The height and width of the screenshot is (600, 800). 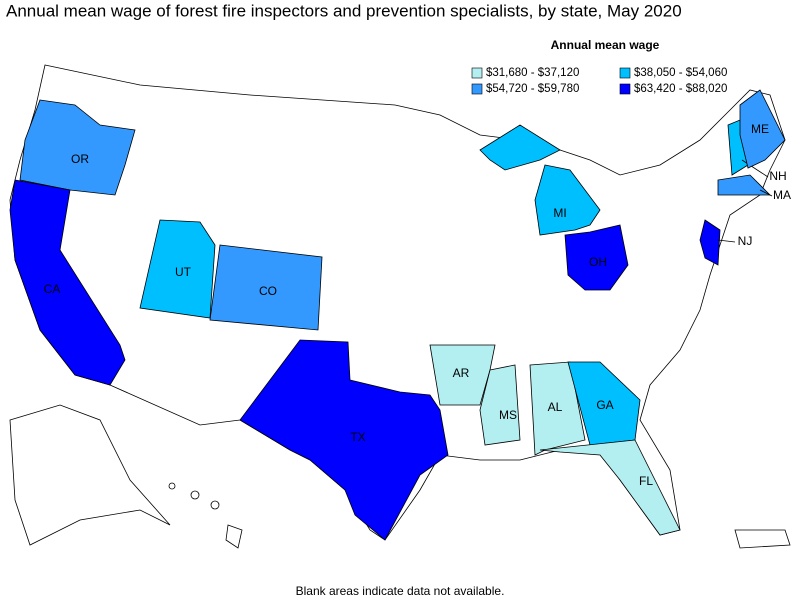 I want to click on hawaii, so click(x=205, y=515).